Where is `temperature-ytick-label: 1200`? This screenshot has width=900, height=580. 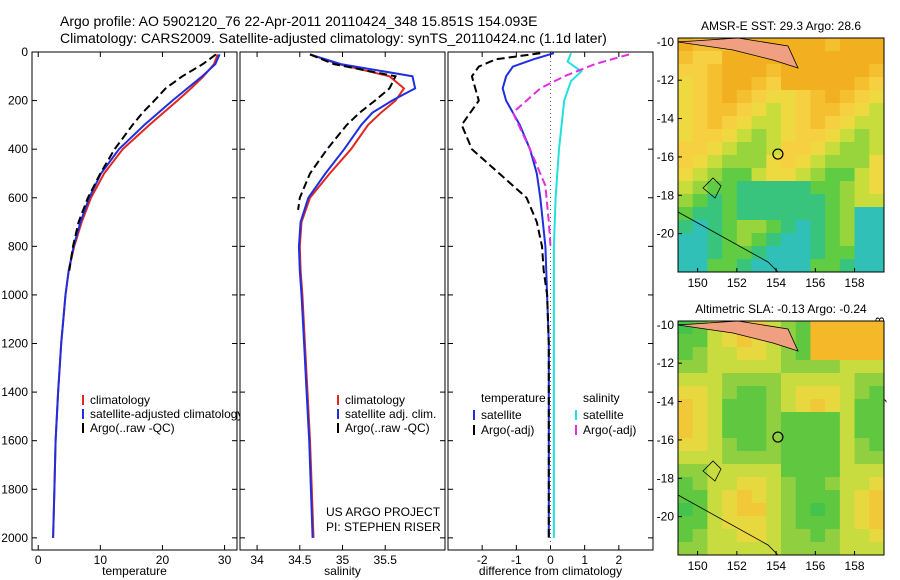
temperature-ytick-label: 1200 is located at coordinates (14, 344).